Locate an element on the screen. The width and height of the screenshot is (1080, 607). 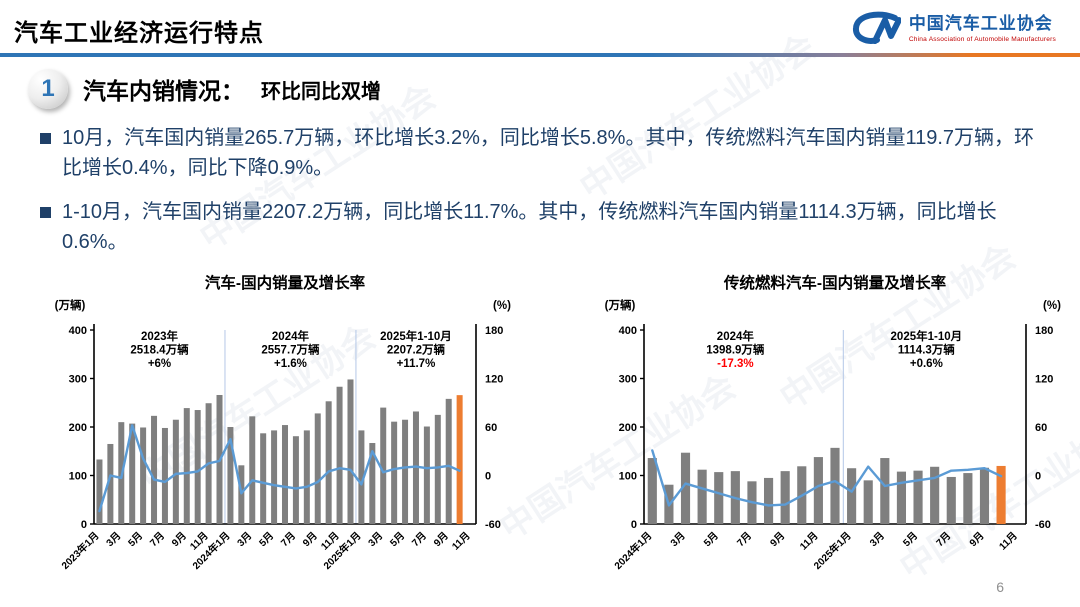
right-tick-label: 120 is located at coordinates (494, 379).